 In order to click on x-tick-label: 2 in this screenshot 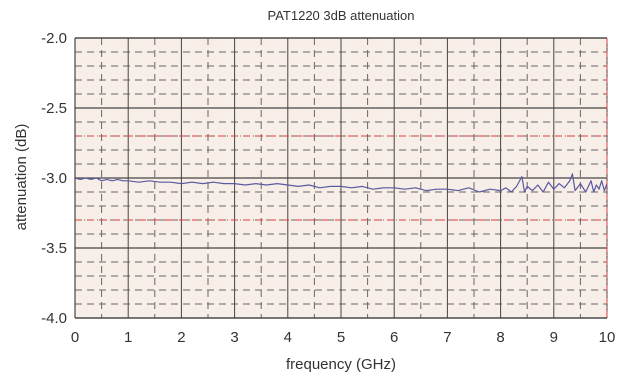, I will do `click(181, 337)`.